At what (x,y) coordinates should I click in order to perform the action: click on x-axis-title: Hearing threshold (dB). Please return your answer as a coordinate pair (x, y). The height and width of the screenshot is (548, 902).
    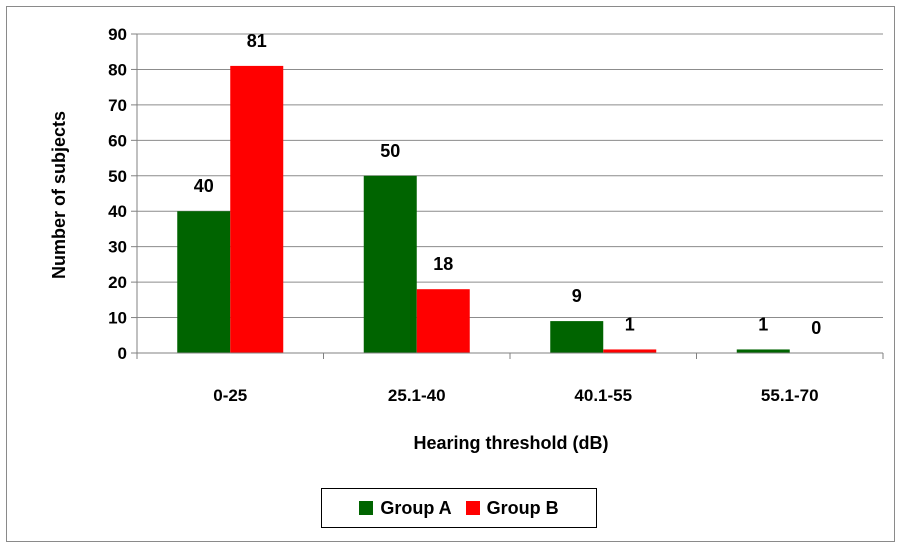
    Looking at the image, I should click on (510, 443).